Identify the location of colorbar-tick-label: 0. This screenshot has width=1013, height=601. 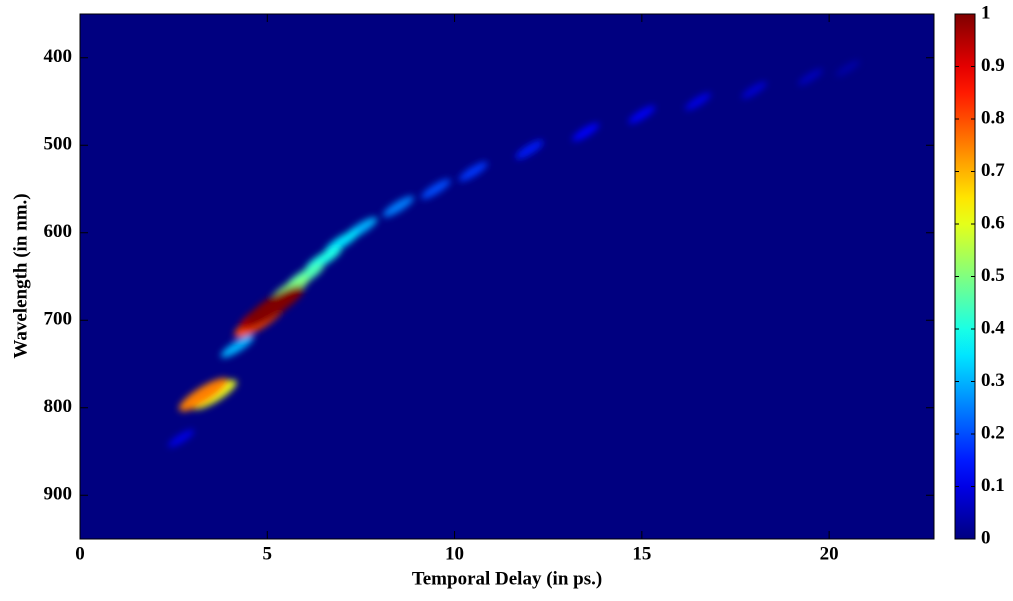
(986, 537).